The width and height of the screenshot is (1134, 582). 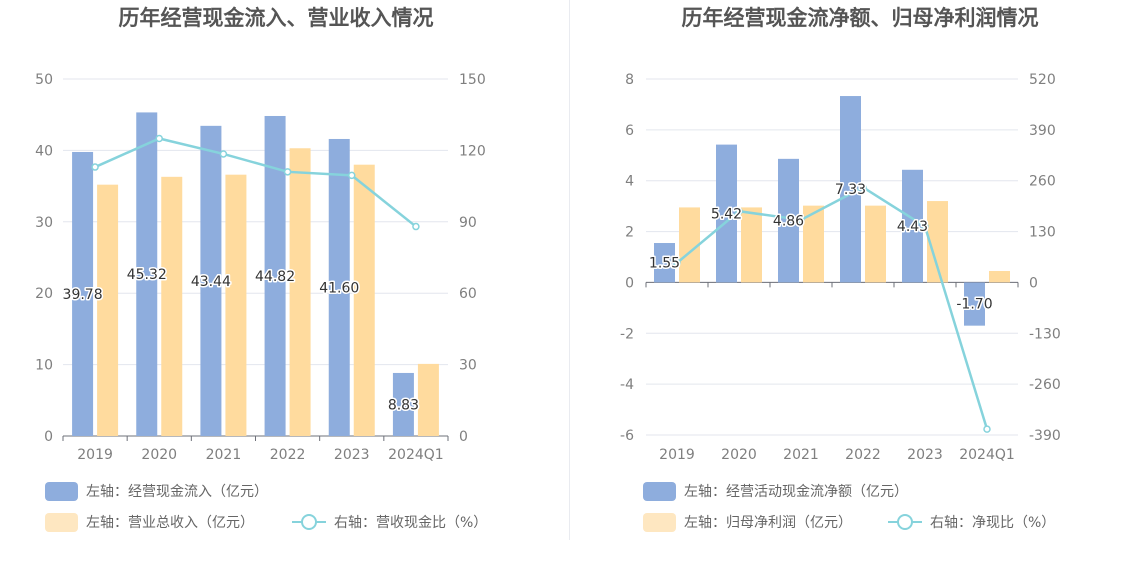 What do you see at coordinates (44, 151) in the screenshot?
I see `left-axis-tick-label: 40` at bounding box center [44, 151].